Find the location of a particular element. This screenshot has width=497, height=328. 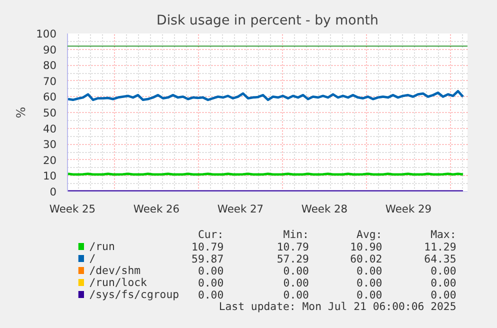

text: Max: is located at coordinates (443, 234).